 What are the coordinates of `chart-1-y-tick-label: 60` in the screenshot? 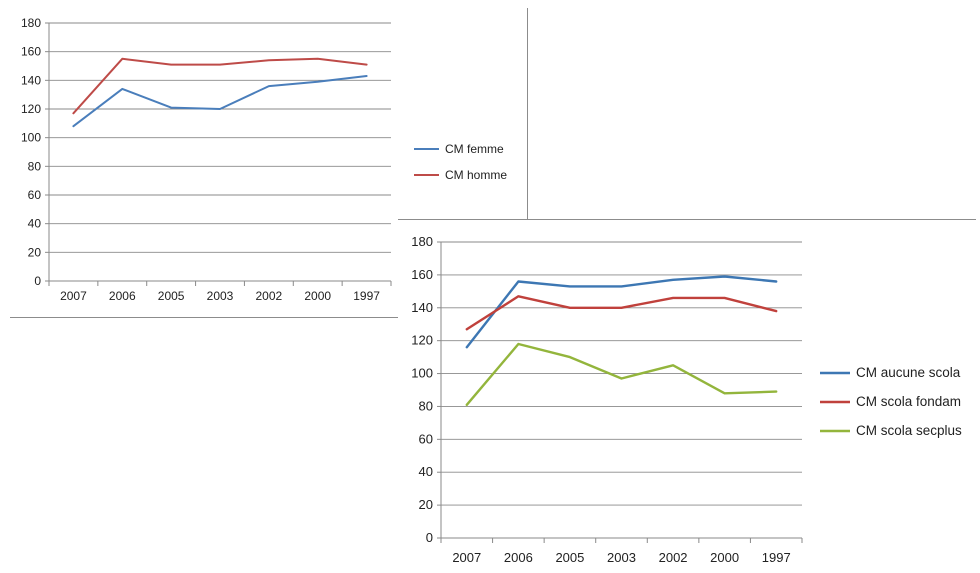 It's located at (35, 195).